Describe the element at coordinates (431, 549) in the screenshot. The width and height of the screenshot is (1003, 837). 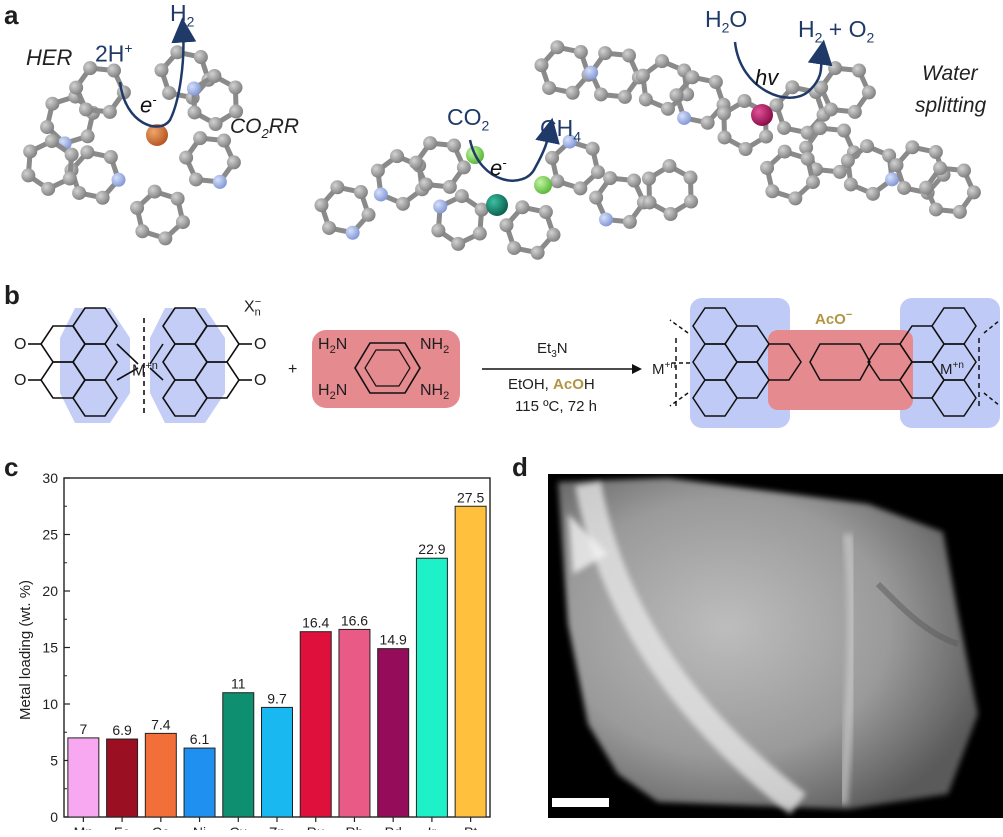
I see `data-label-ir: 22.9` at that location.